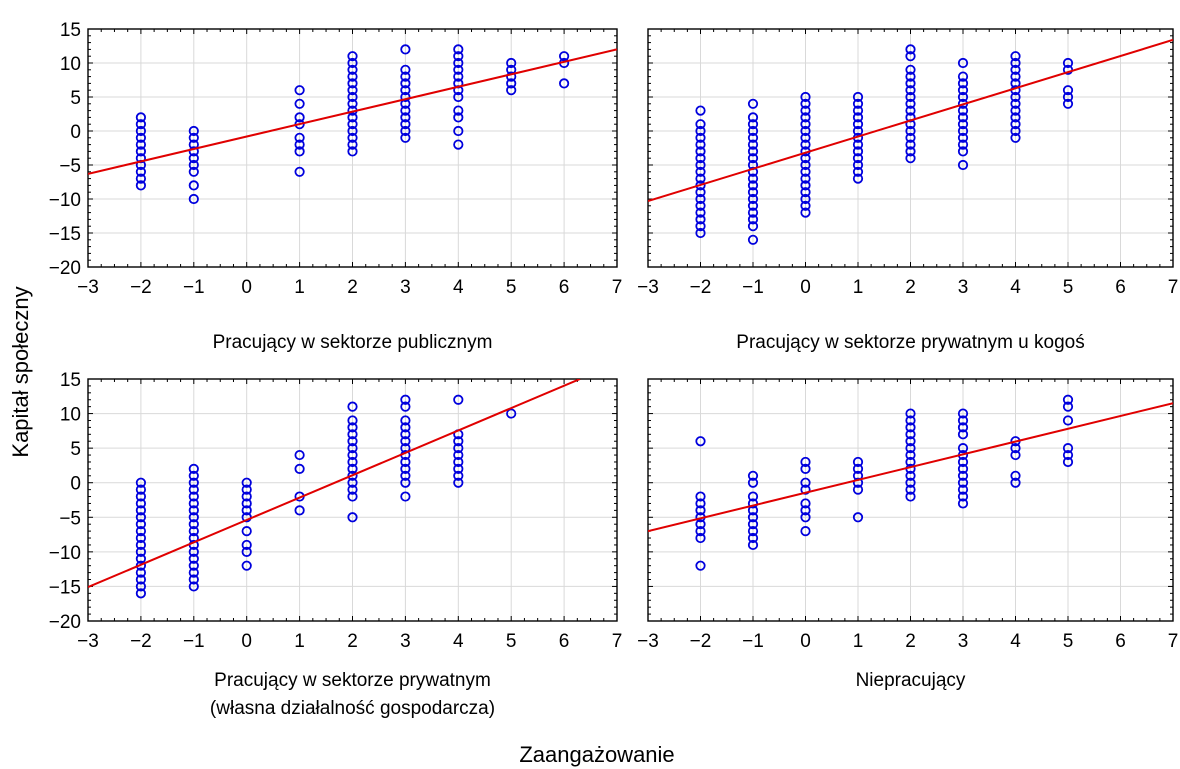  I want to click on panel-title: Niepracujący, so click(911, 680).